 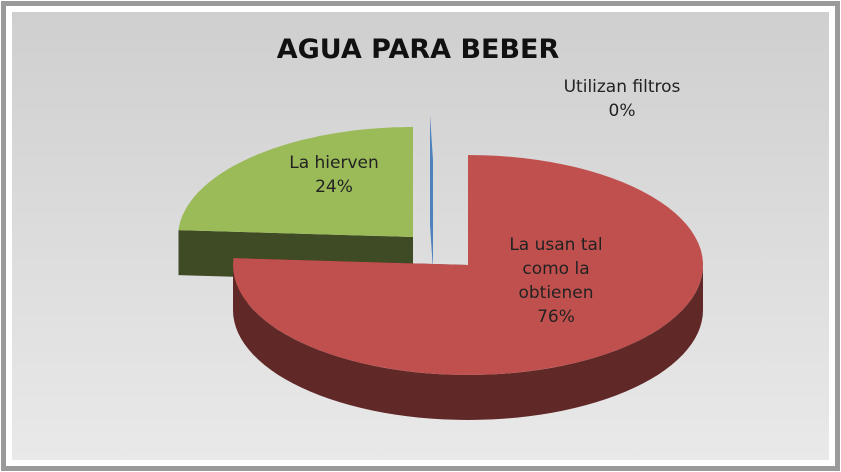 I want to click on slice-label: Utilizan filtros, so click(x=622, y=87).